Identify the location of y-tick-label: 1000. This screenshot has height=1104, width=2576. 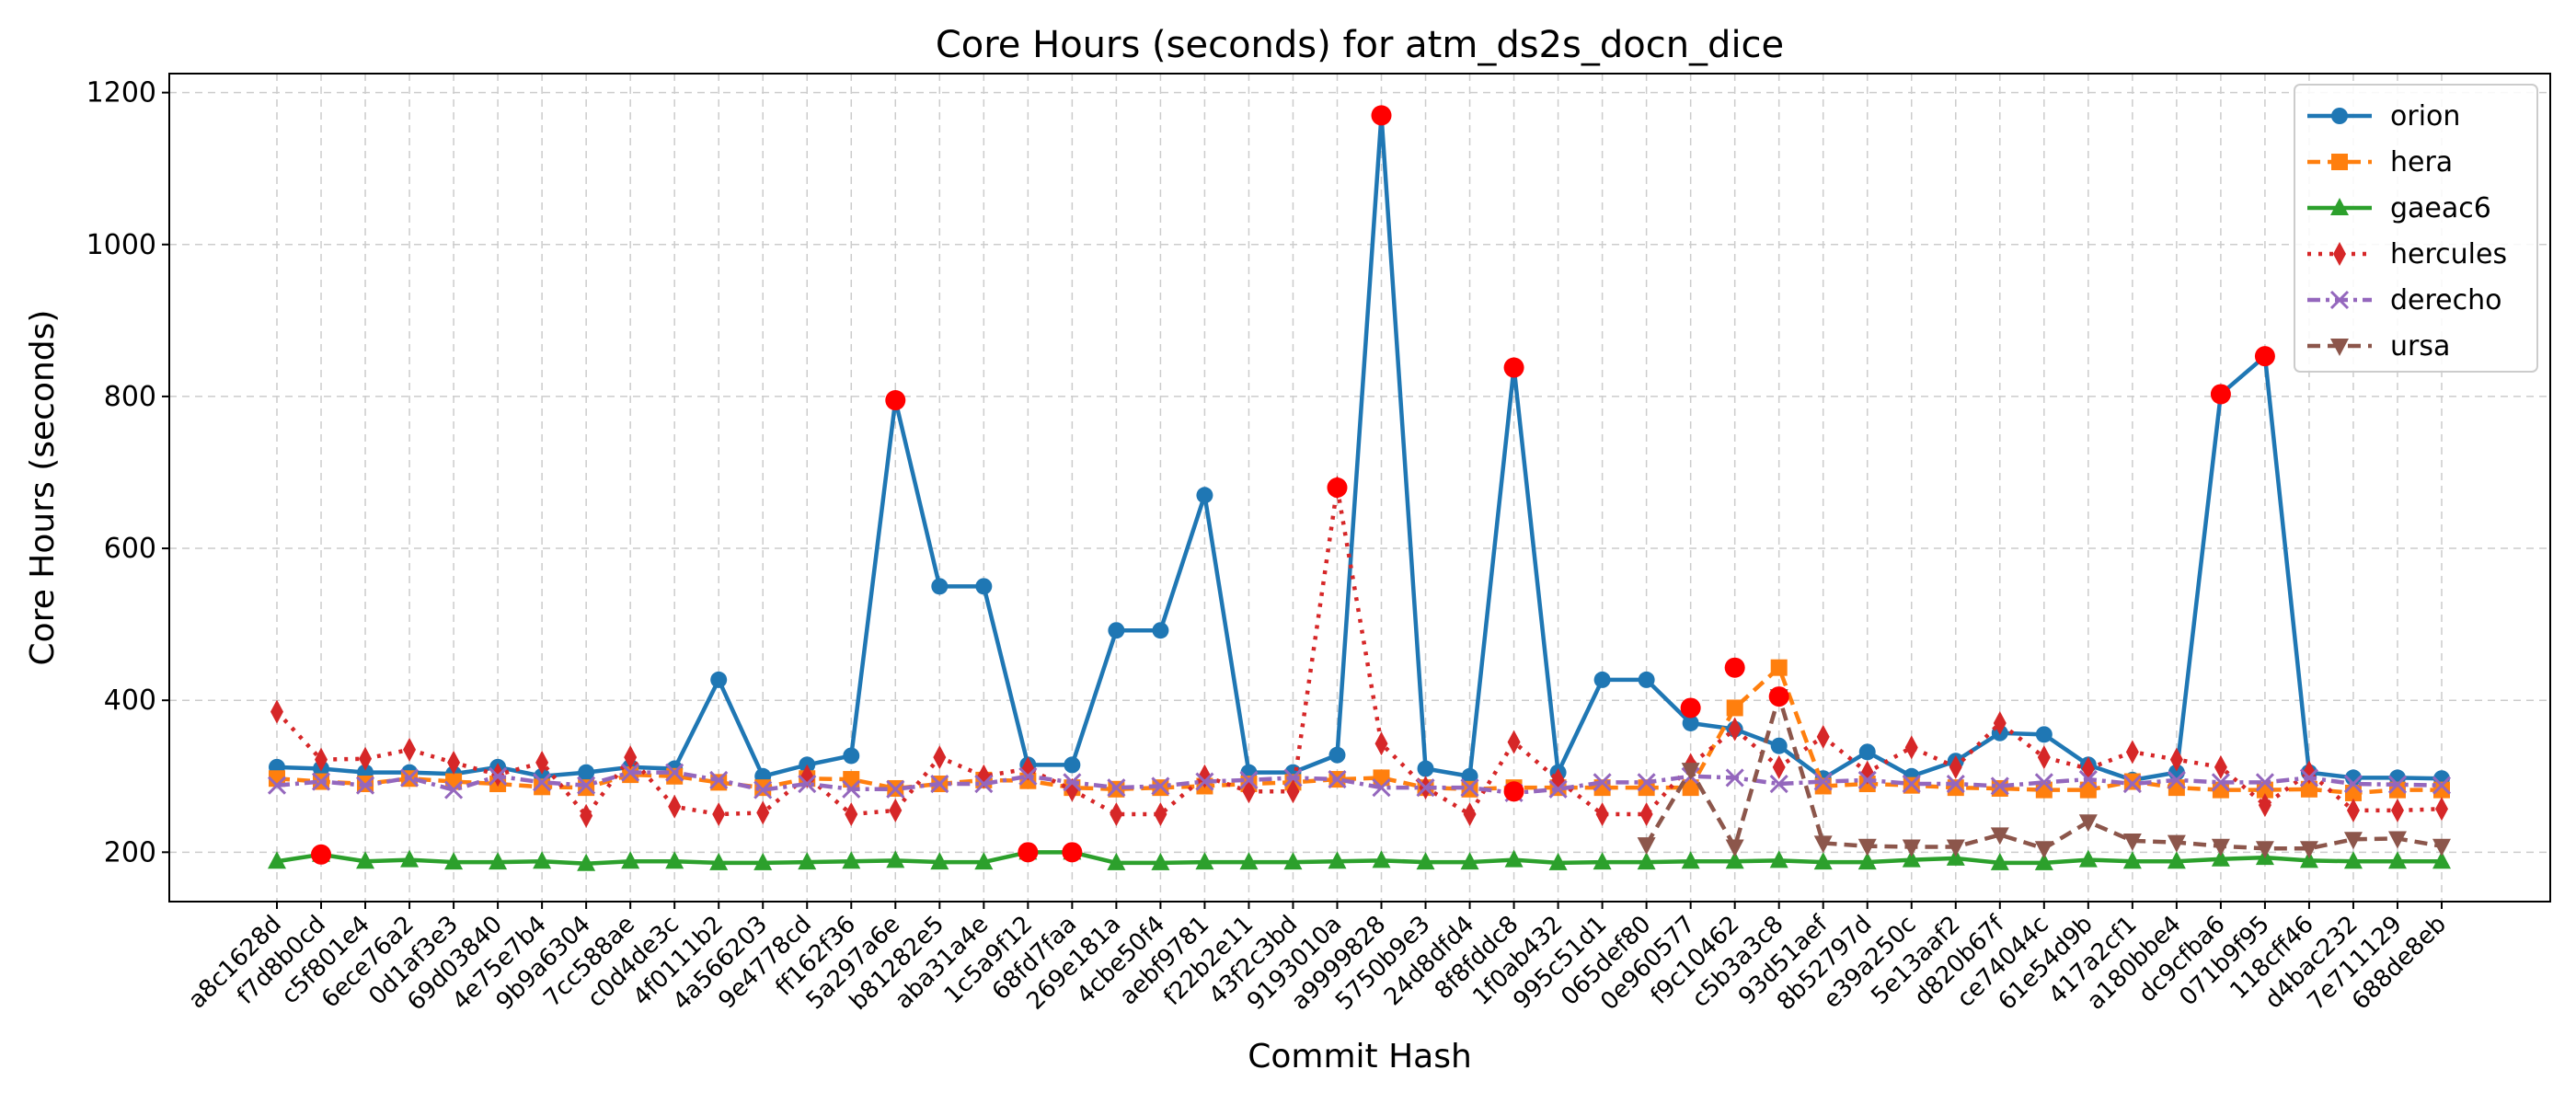
(121, 245).